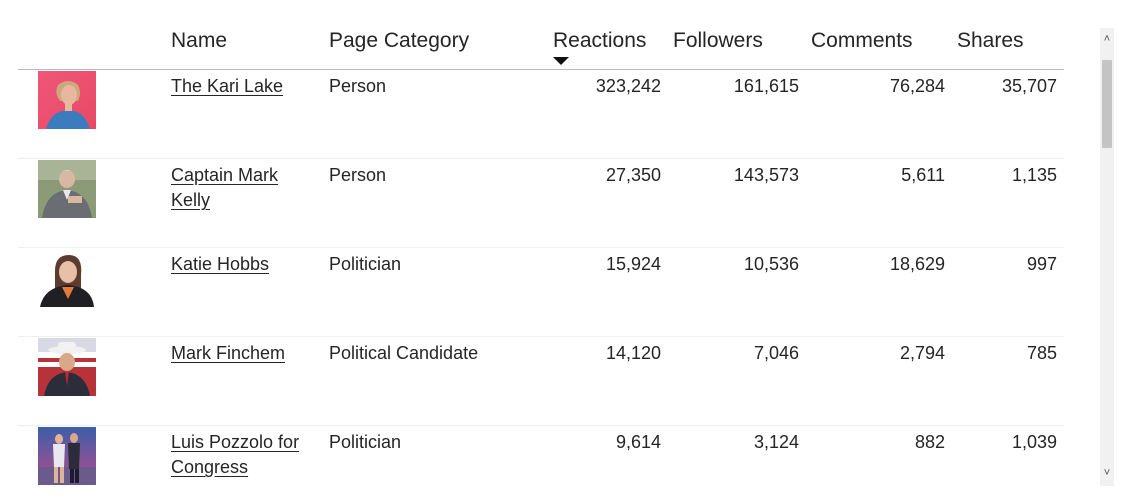 The height and width of the screenshot is (502, 1124). I want to click on comments-value: 5,611, so click(923, 175).